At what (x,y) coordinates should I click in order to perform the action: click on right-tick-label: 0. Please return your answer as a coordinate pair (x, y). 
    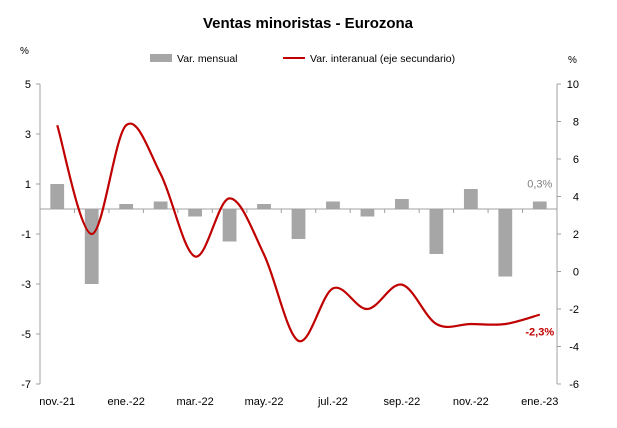
    Looking at the image, I should click on (576, 273).